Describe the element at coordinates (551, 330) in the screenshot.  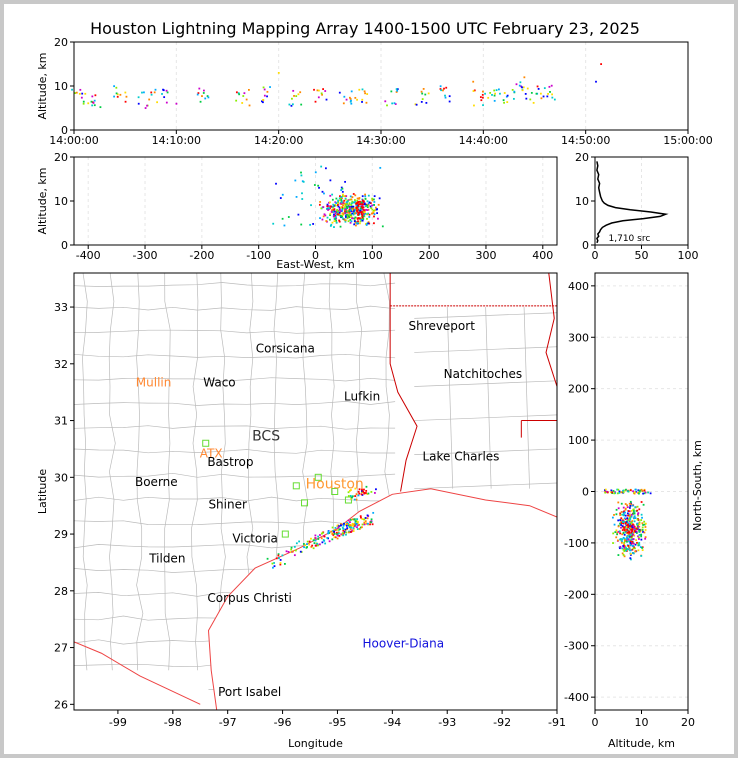
I see `mississippi-river` at that location.